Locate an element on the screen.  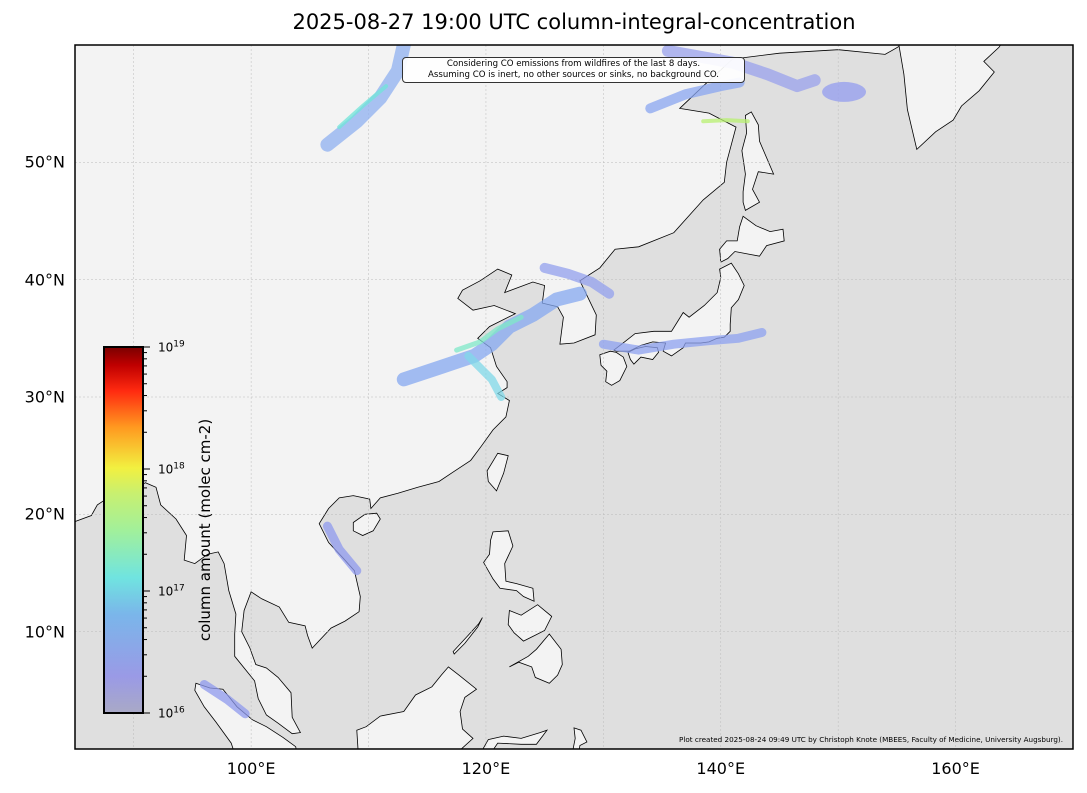
colorbar-label: column amount (molec cm-2) is located at coordinates (205, 530).